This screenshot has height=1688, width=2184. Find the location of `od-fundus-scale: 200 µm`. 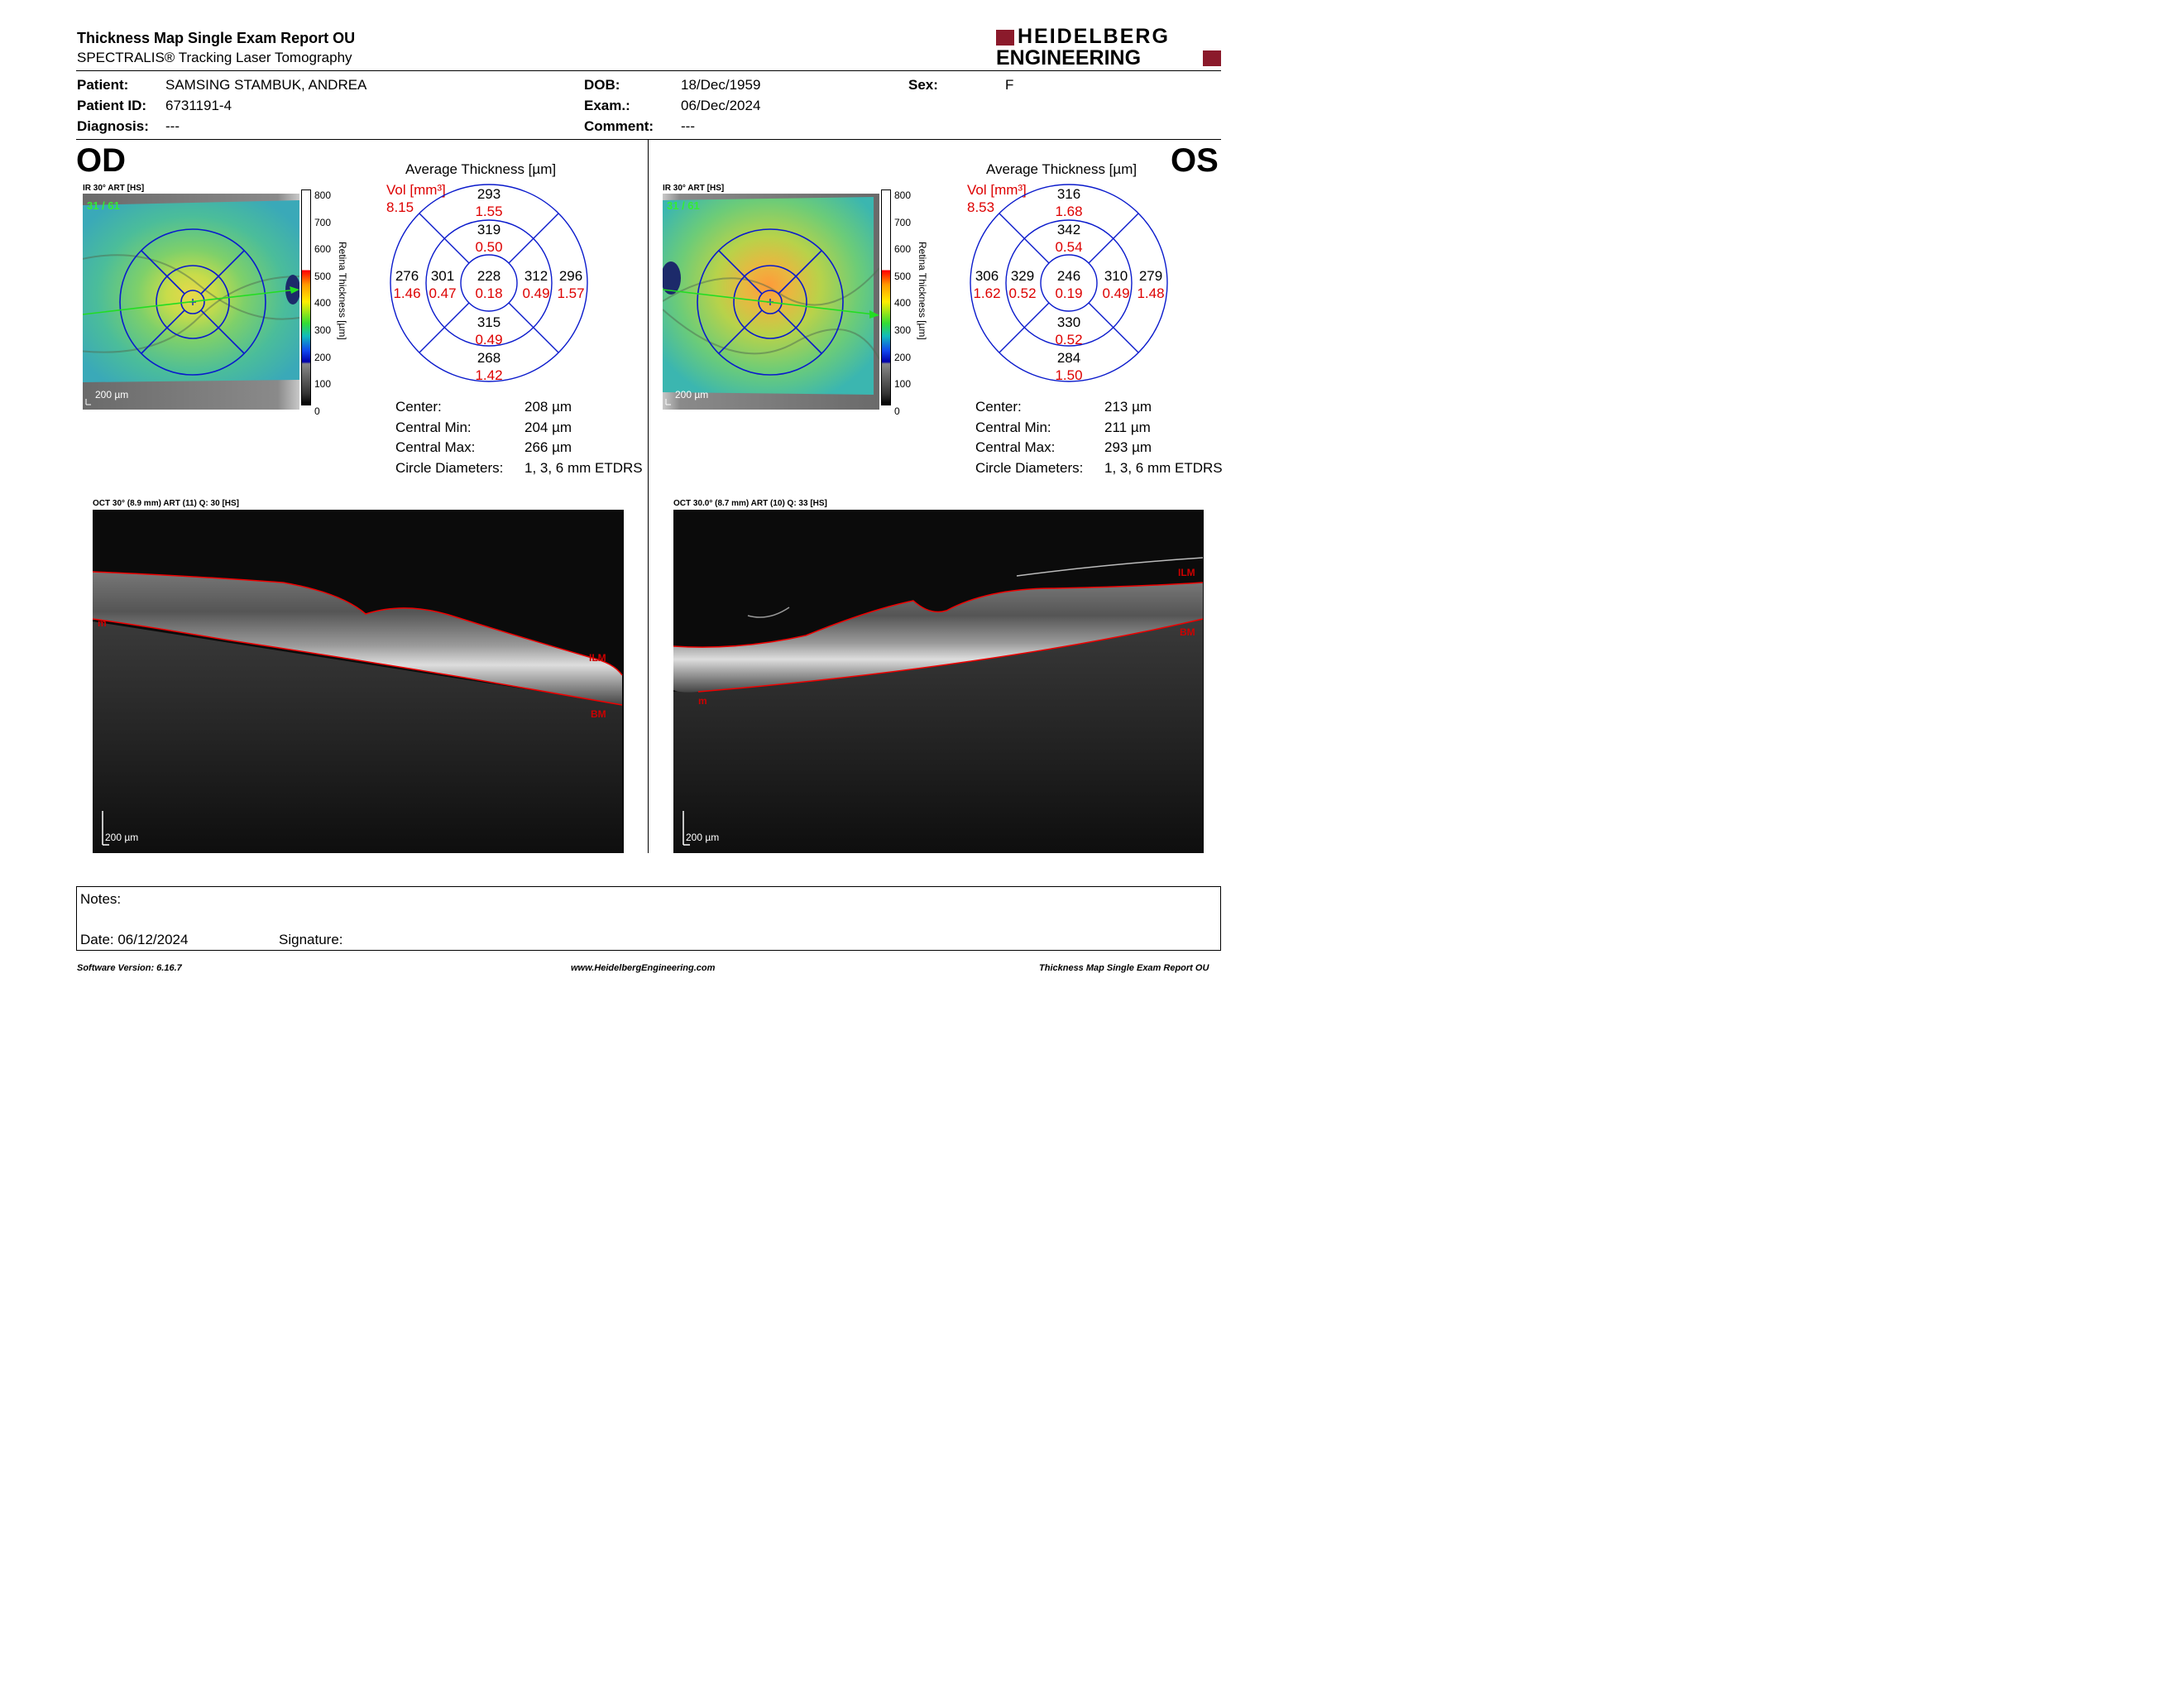

od-fundus-scale: 200 µm is located at coordinates (112, 394).